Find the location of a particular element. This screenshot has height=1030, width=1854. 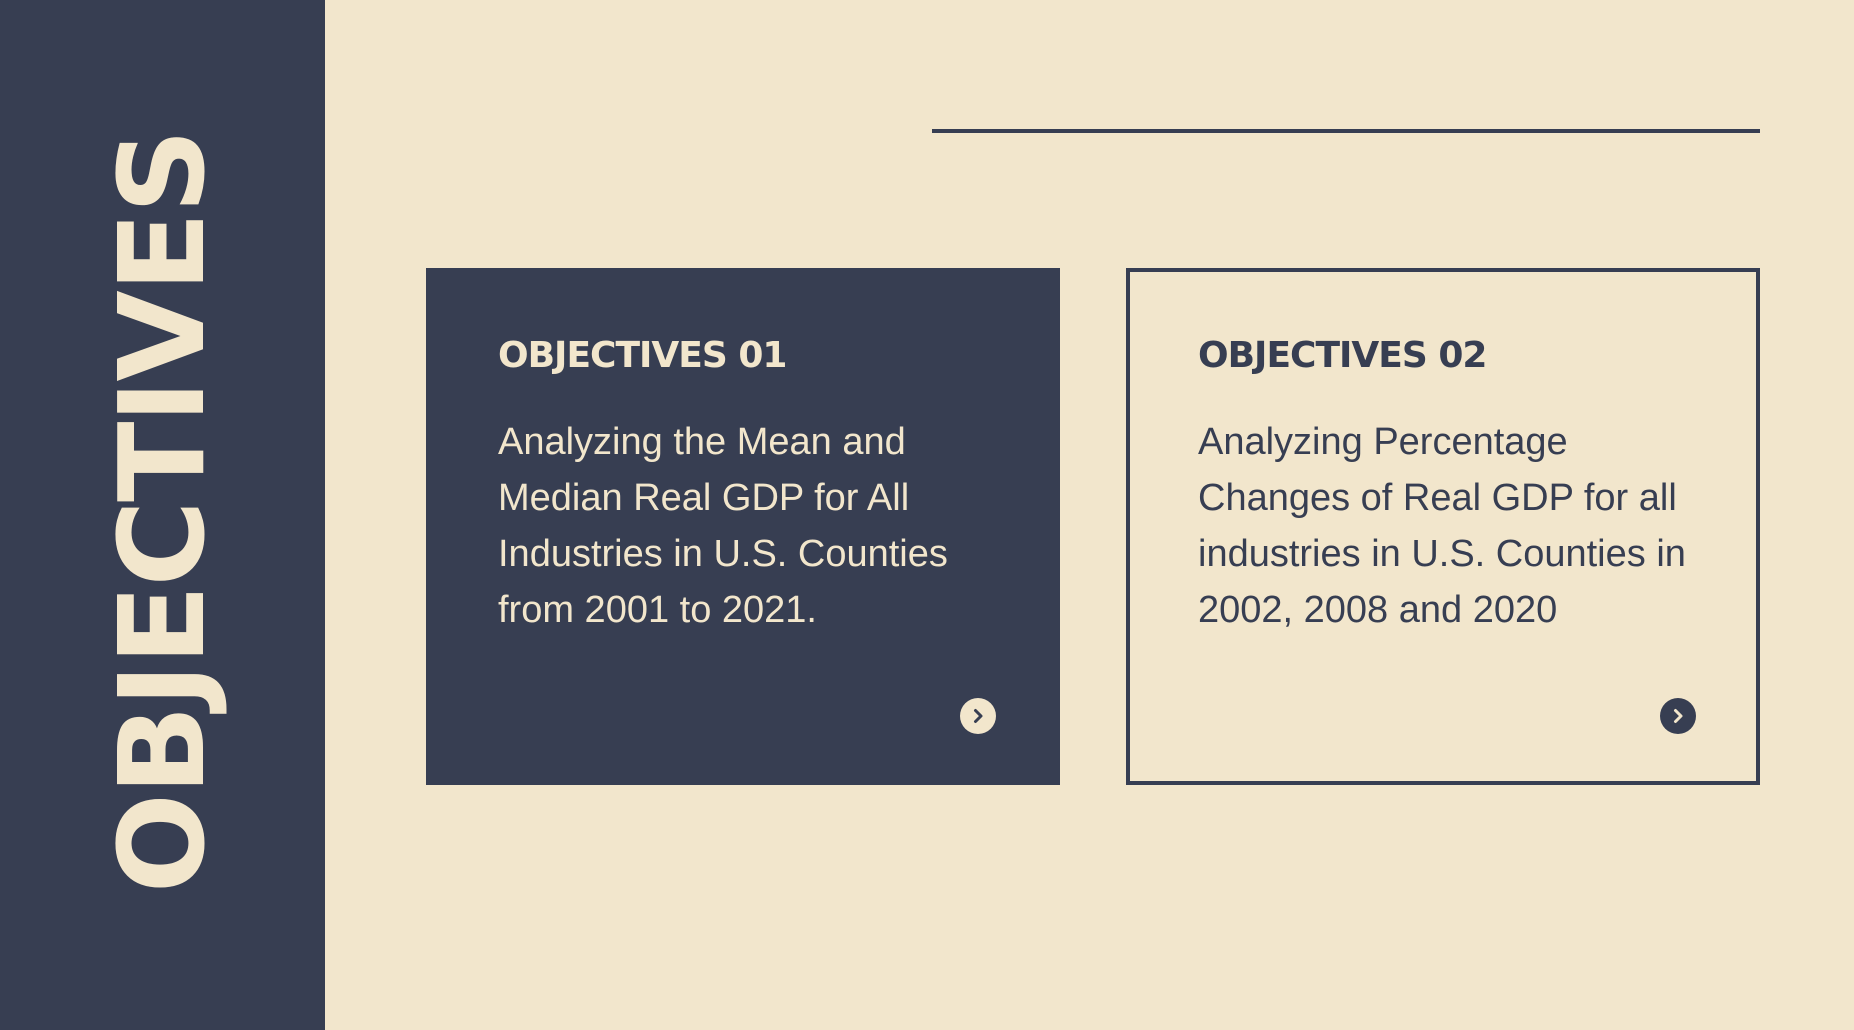

card-heading: OBJECTIVES 02 is located at coordinates (1342, 355).